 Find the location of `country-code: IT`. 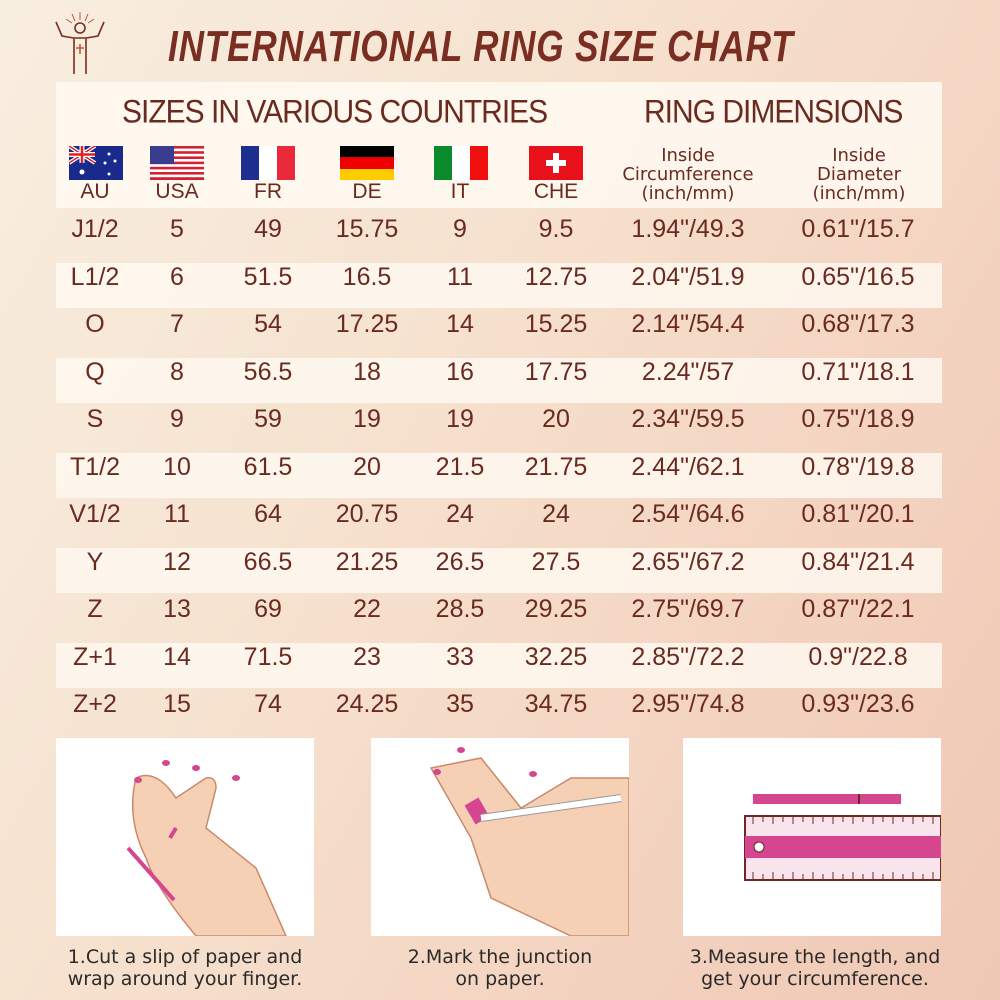

country-code: IT is located at coordinates (460, 191).